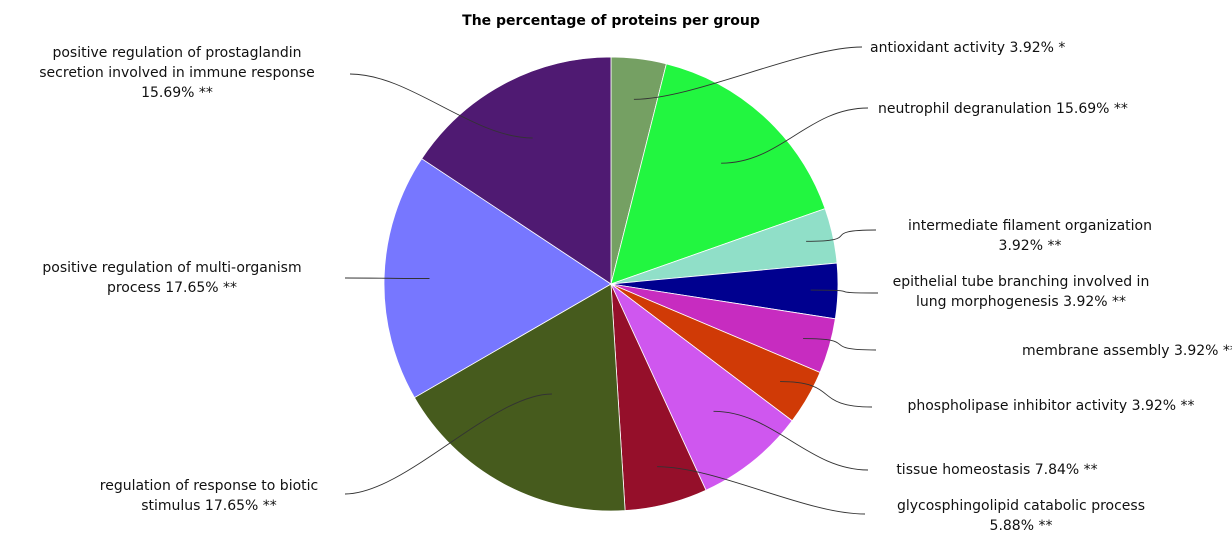 This screenshot has width=1232, height=534. Describe the element at coordinates (1021, 526) in the screenshot. I see `slice-label-line: 5.88% **` at that location.